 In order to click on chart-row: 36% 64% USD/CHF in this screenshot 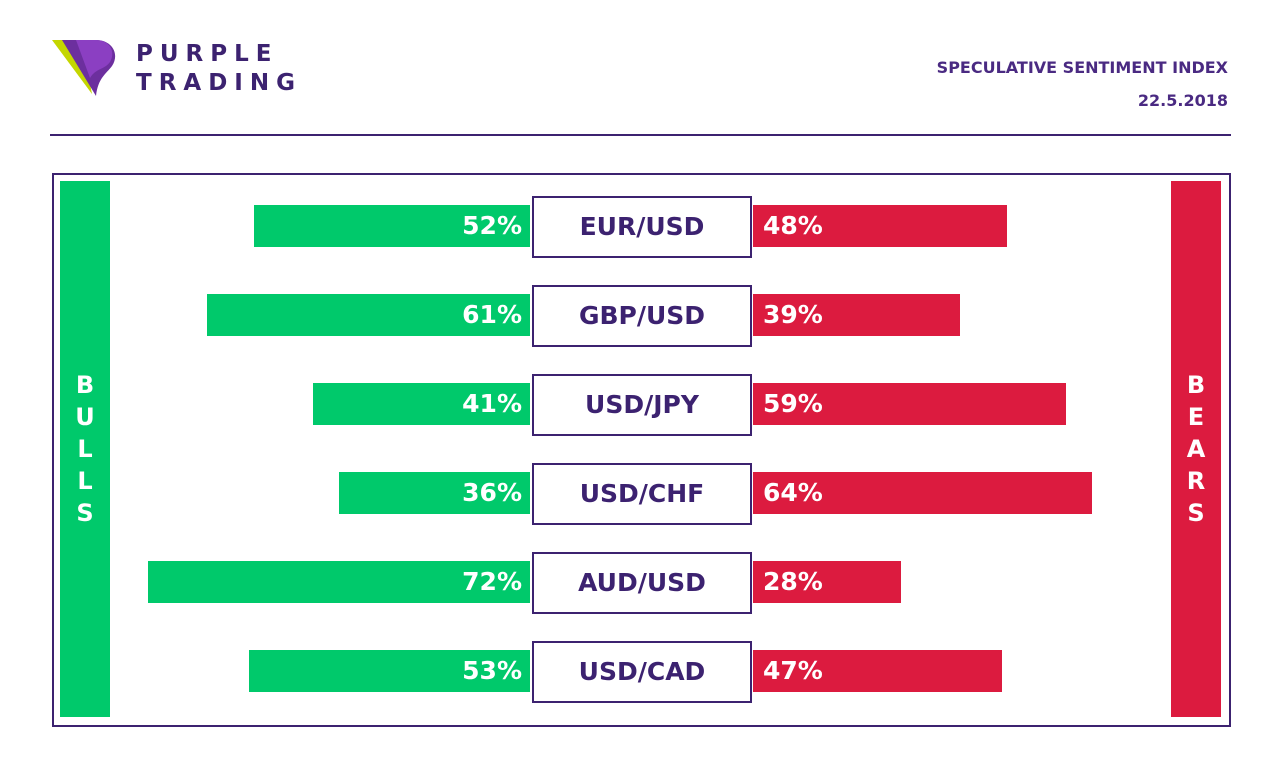, I will do `click(640, 494)`.